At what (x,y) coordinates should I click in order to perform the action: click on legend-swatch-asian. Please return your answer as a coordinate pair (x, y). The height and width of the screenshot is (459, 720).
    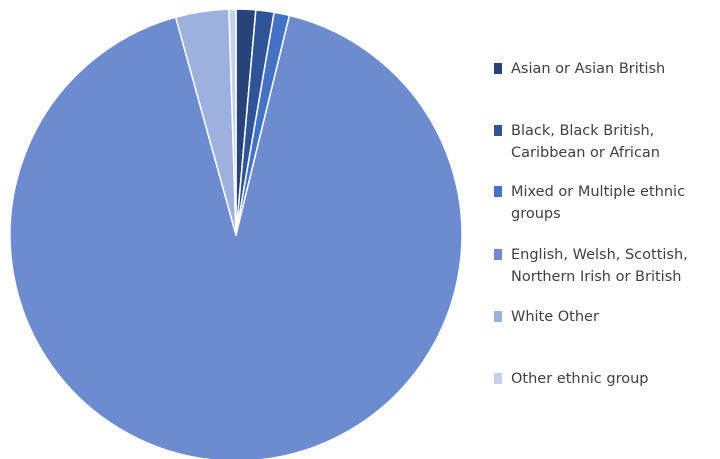
    Looking at the image, I should click on (498, 68).